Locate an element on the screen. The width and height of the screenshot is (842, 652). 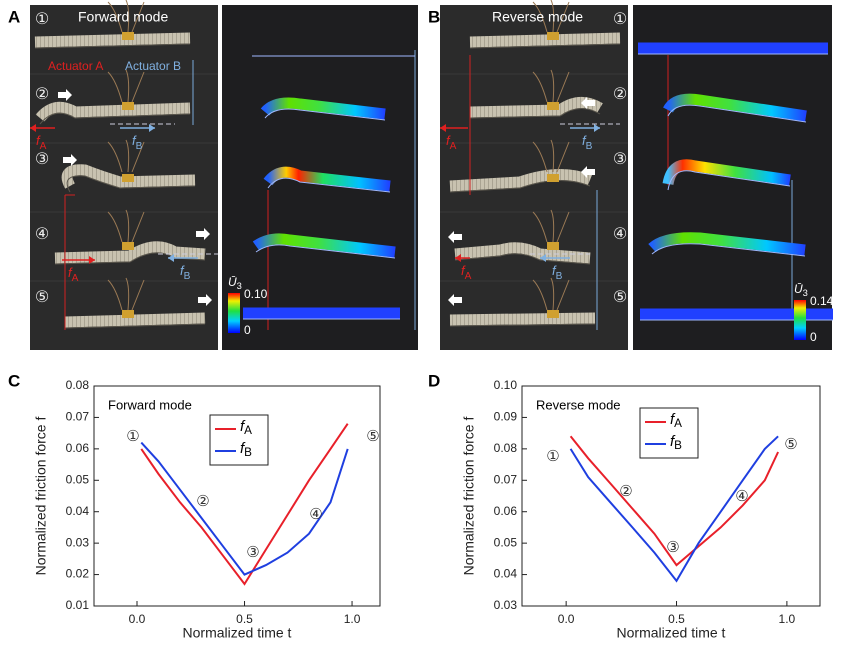
y-tick-label: 0.07 is located at coordinates (506, 479).